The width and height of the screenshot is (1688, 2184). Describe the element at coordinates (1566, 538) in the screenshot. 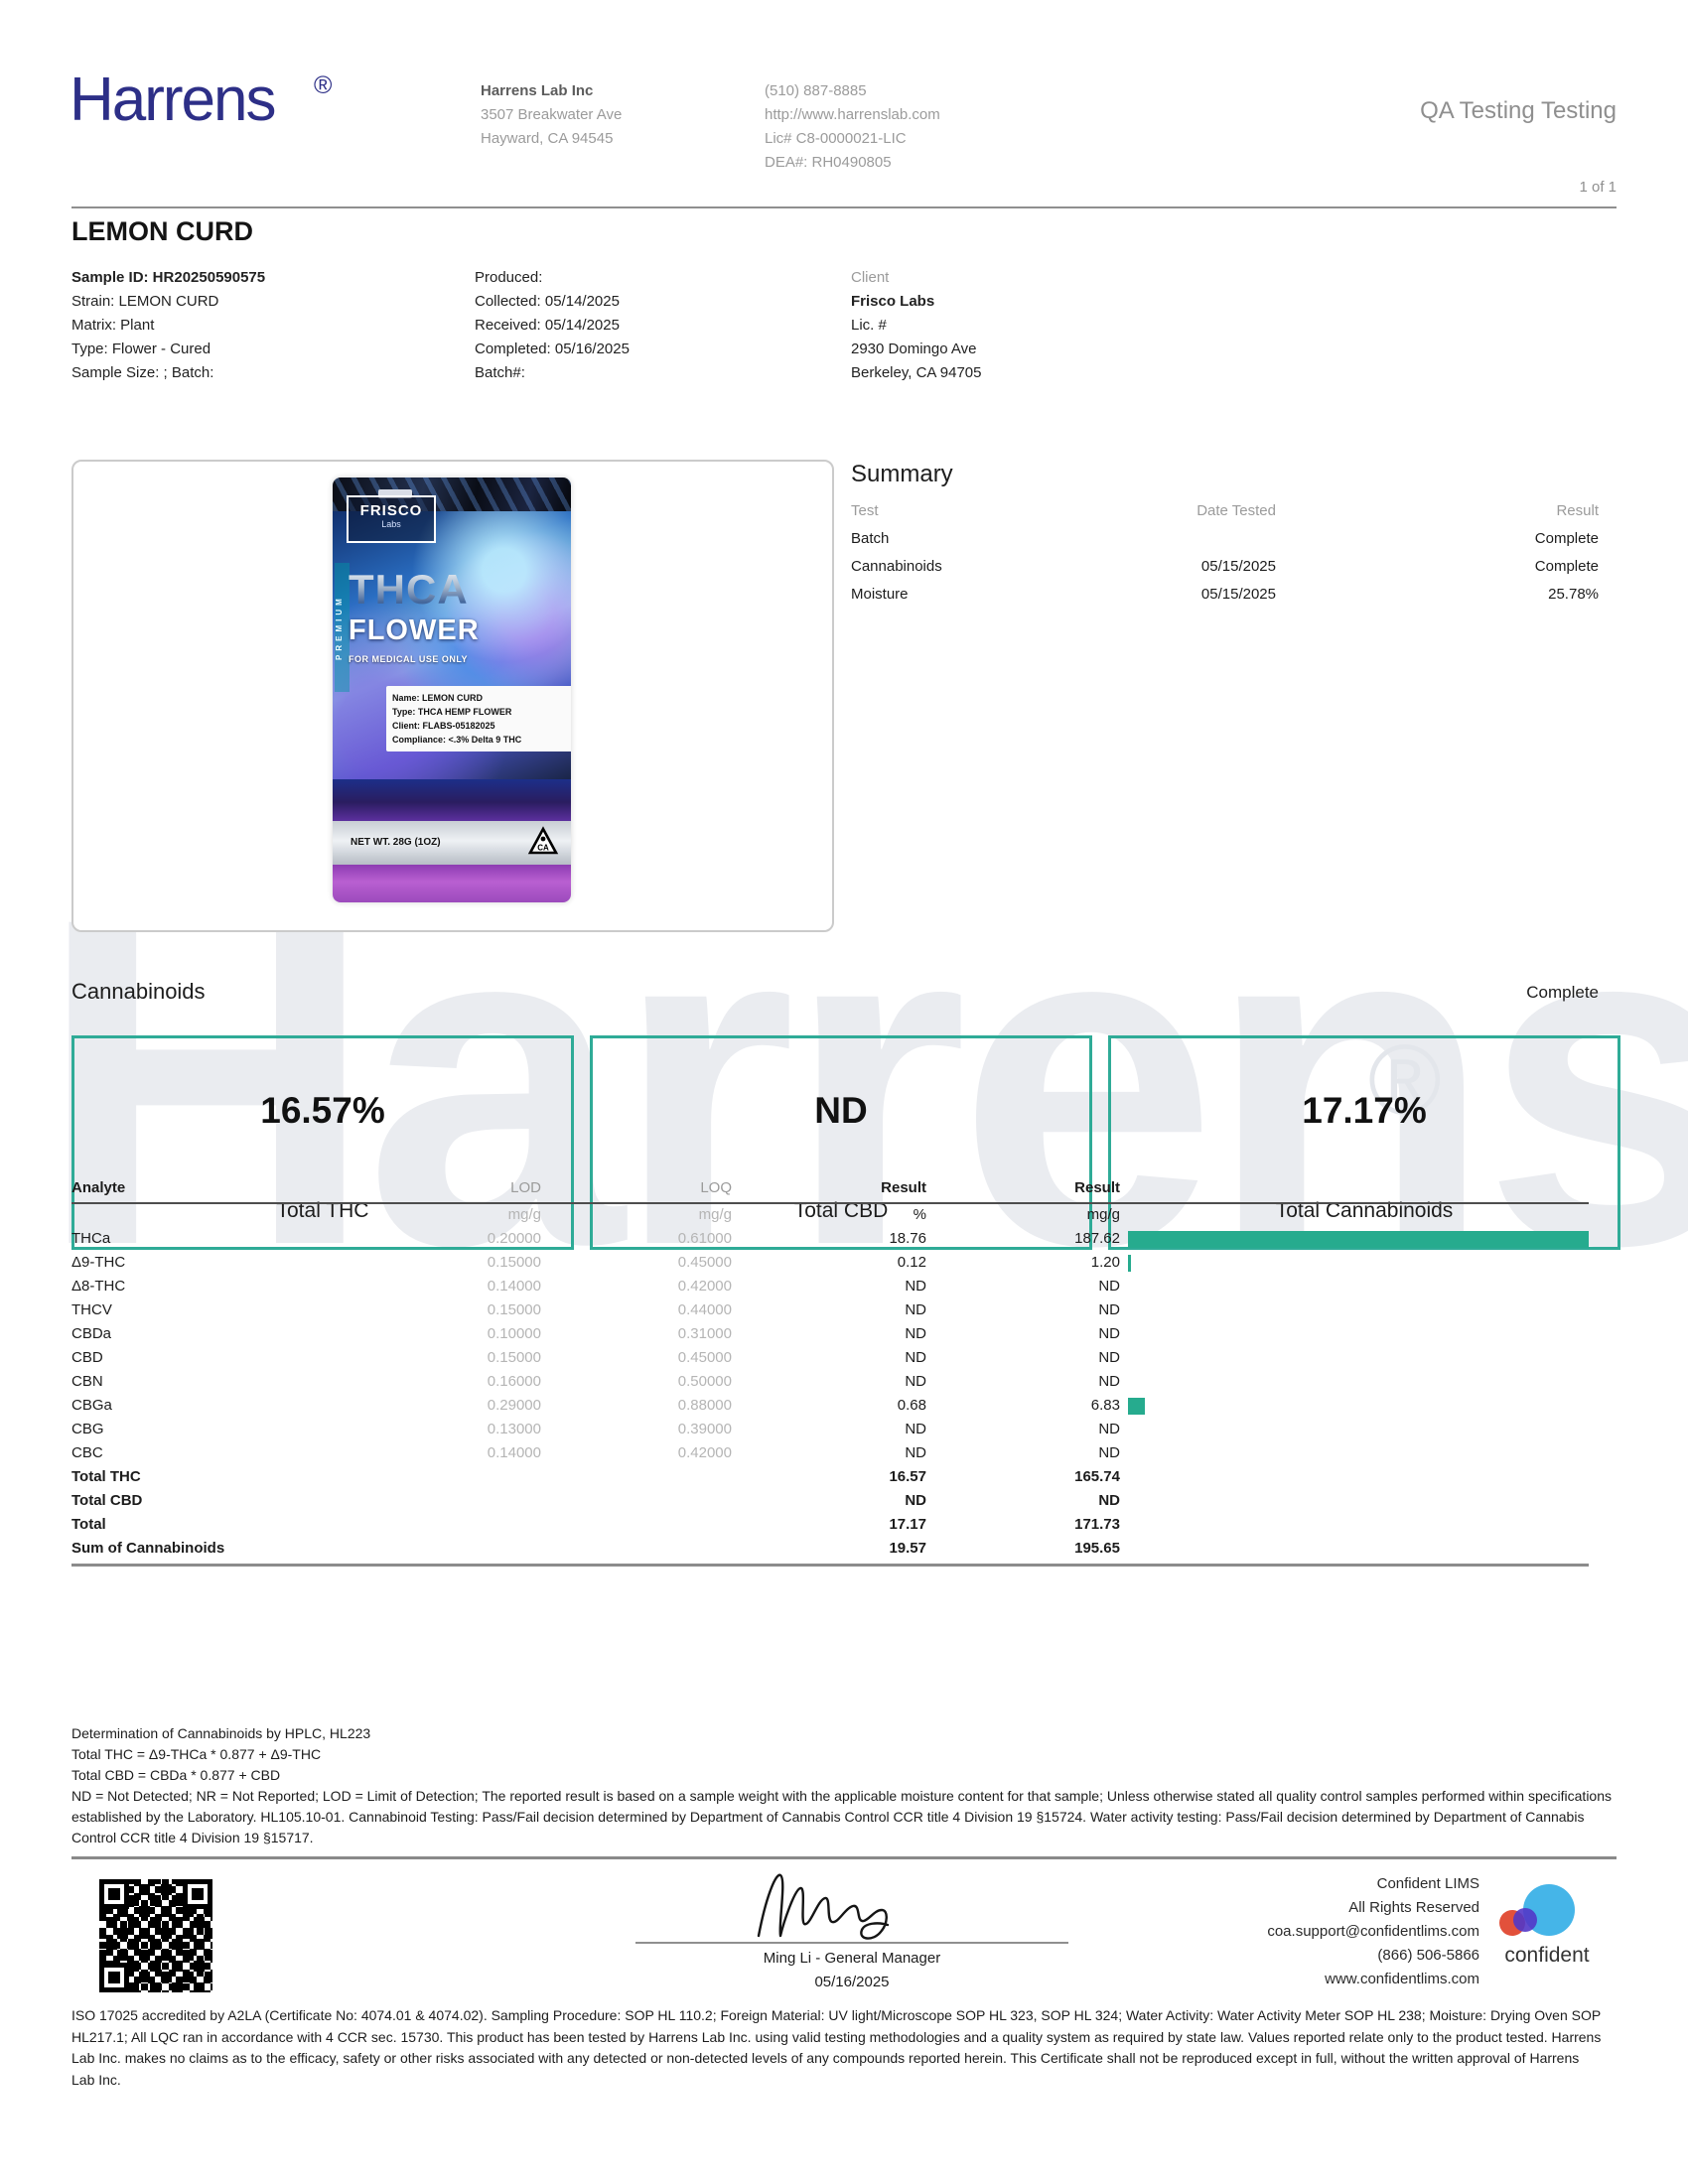

I see `summary-result: Complete` at that location.